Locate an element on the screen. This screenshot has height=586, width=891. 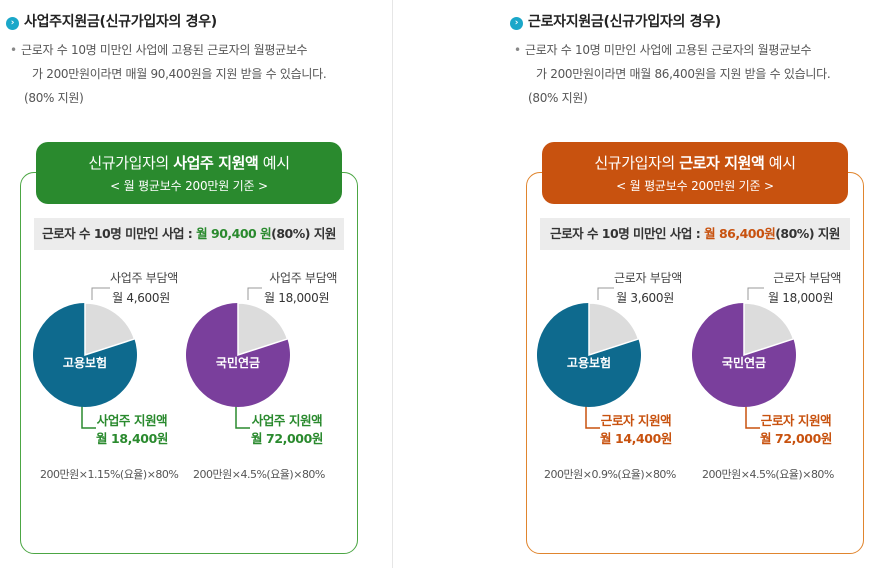
employer-pie2-support-amount: 월 72,000원 is located at coordinates (287, 438).